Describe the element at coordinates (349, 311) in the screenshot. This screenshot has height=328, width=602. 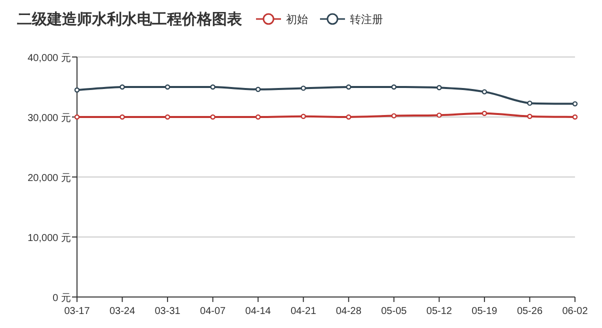
I see `x-tick-label: 04-28` at that location.